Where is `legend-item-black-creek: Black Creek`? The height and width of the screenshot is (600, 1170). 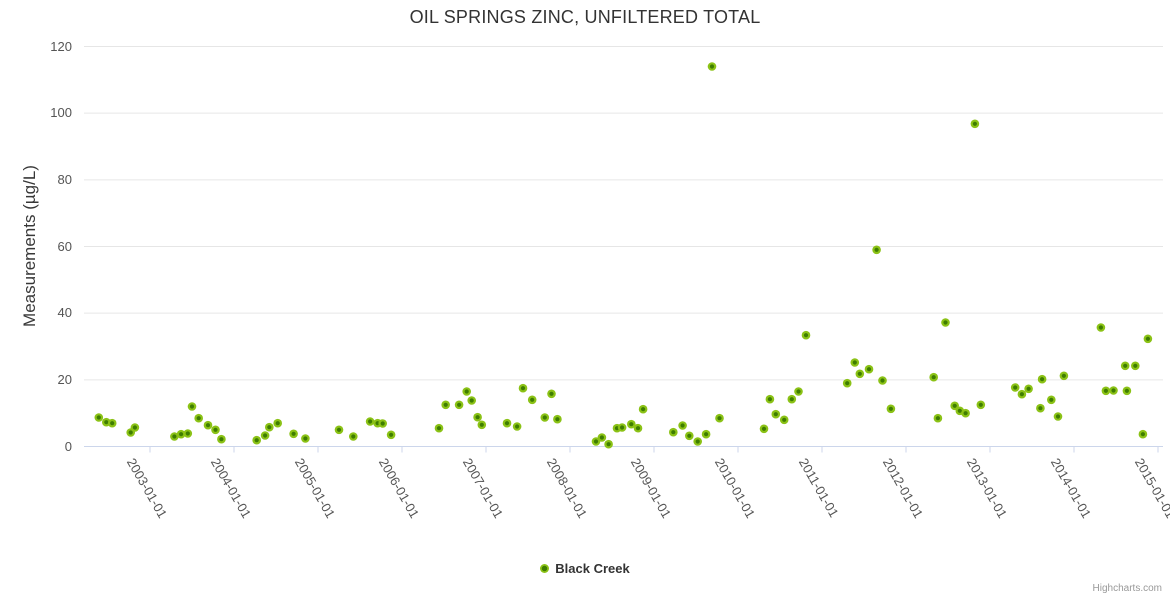
legend-item-black-creek: Black Creek is located at coordinates (585, 568).